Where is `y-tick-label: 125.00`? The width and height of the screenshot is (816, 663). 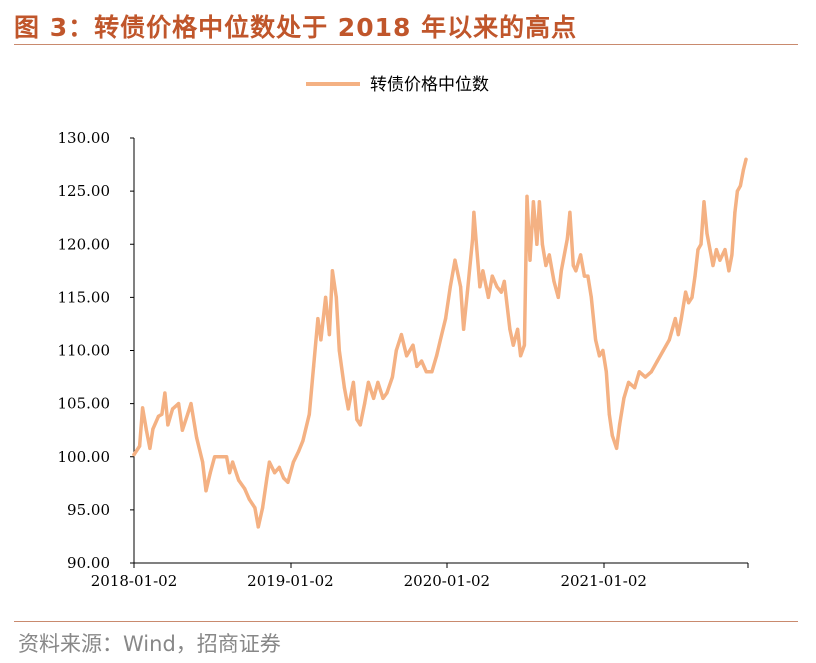
y-tick-label: 125.00 is located at coordinates (84, 191).